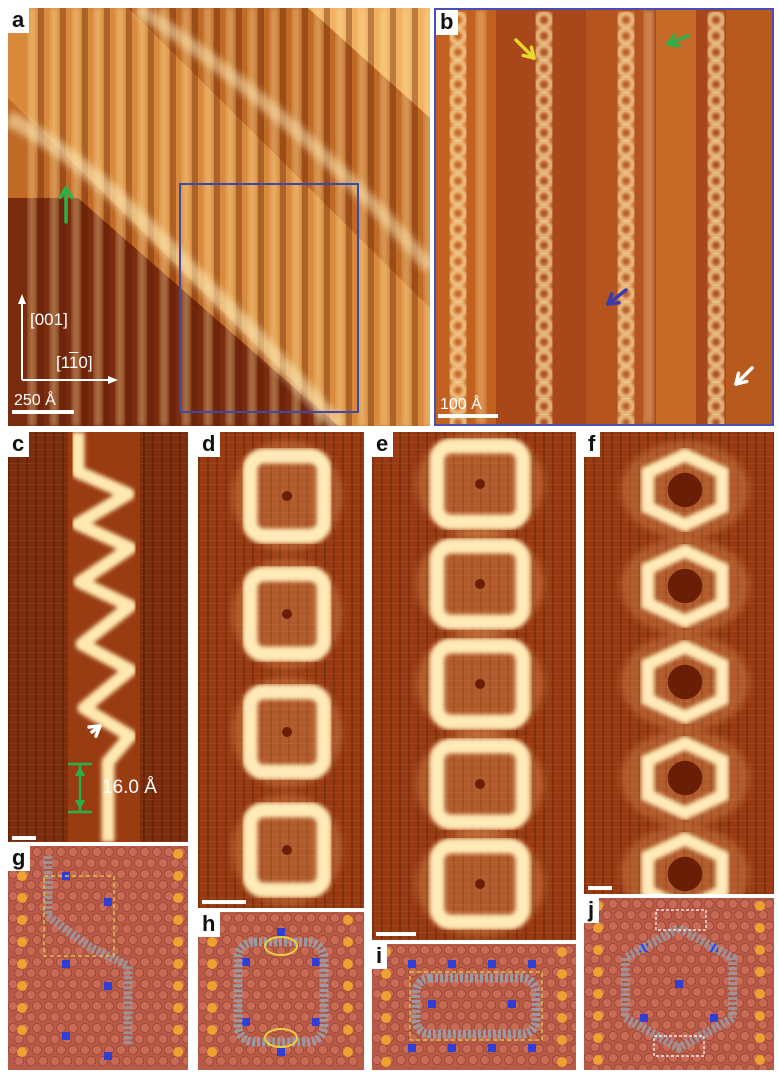  I want to click on step-edge, so click(282, 140).